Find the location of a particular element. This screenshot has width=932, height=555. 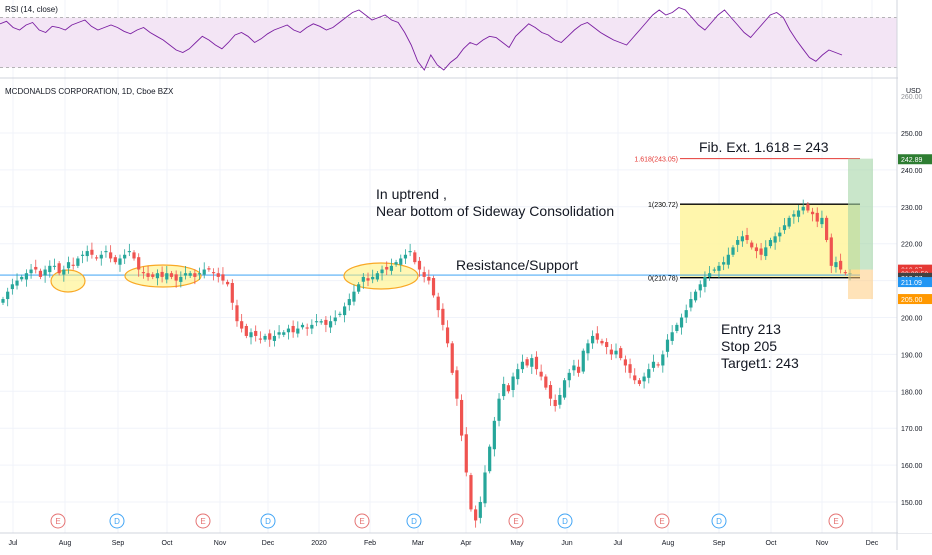

chart-title: MCDONALDS CORPORATION, 1D, Cboe BZX is located at coordinates (89, 91).